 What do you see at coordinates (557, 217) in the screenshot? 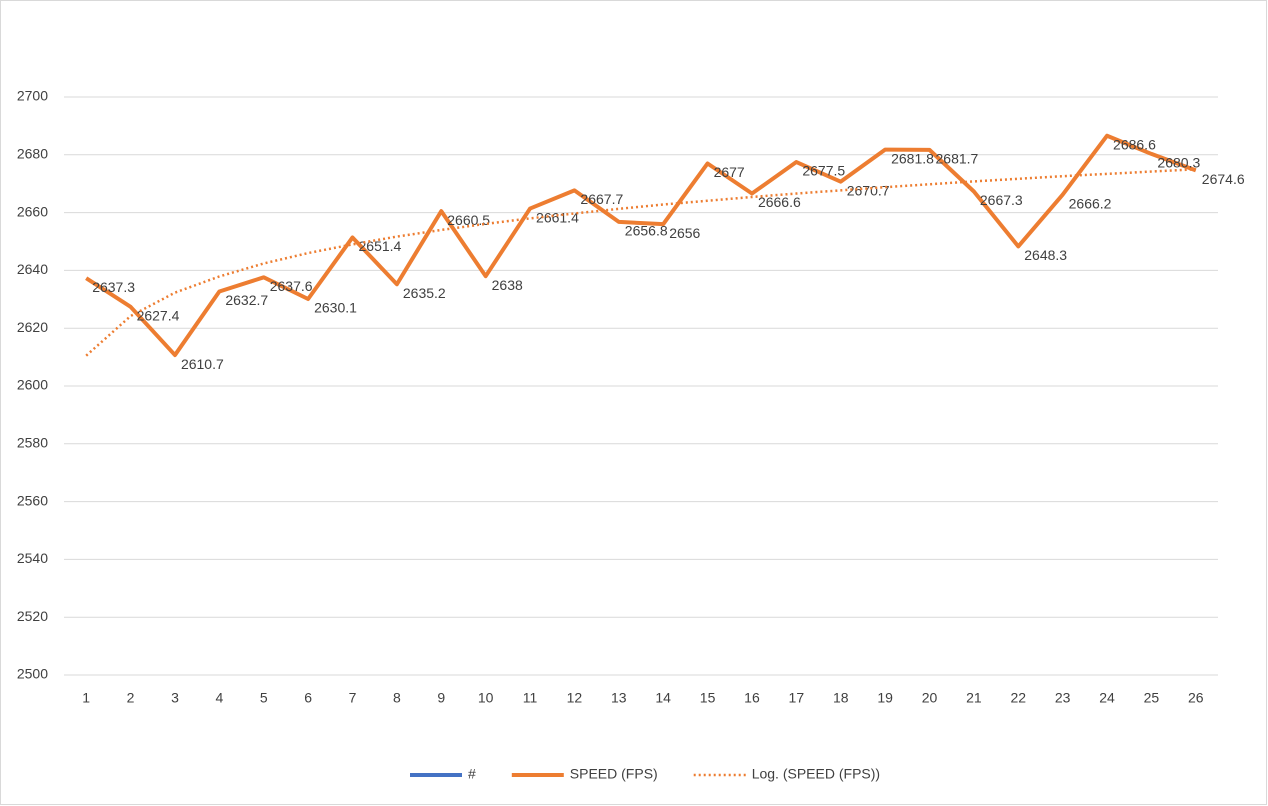
I see `data-label: 2661.4` at bounding box center [557, 217].